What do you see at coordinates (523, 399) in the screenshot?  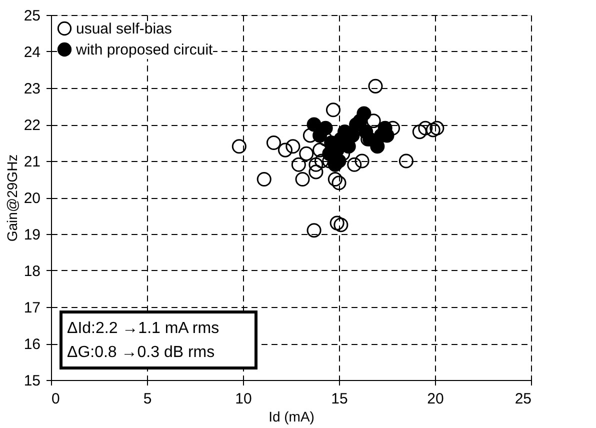 I see `x-tick-label: 25` at bounding box center [523, 399].